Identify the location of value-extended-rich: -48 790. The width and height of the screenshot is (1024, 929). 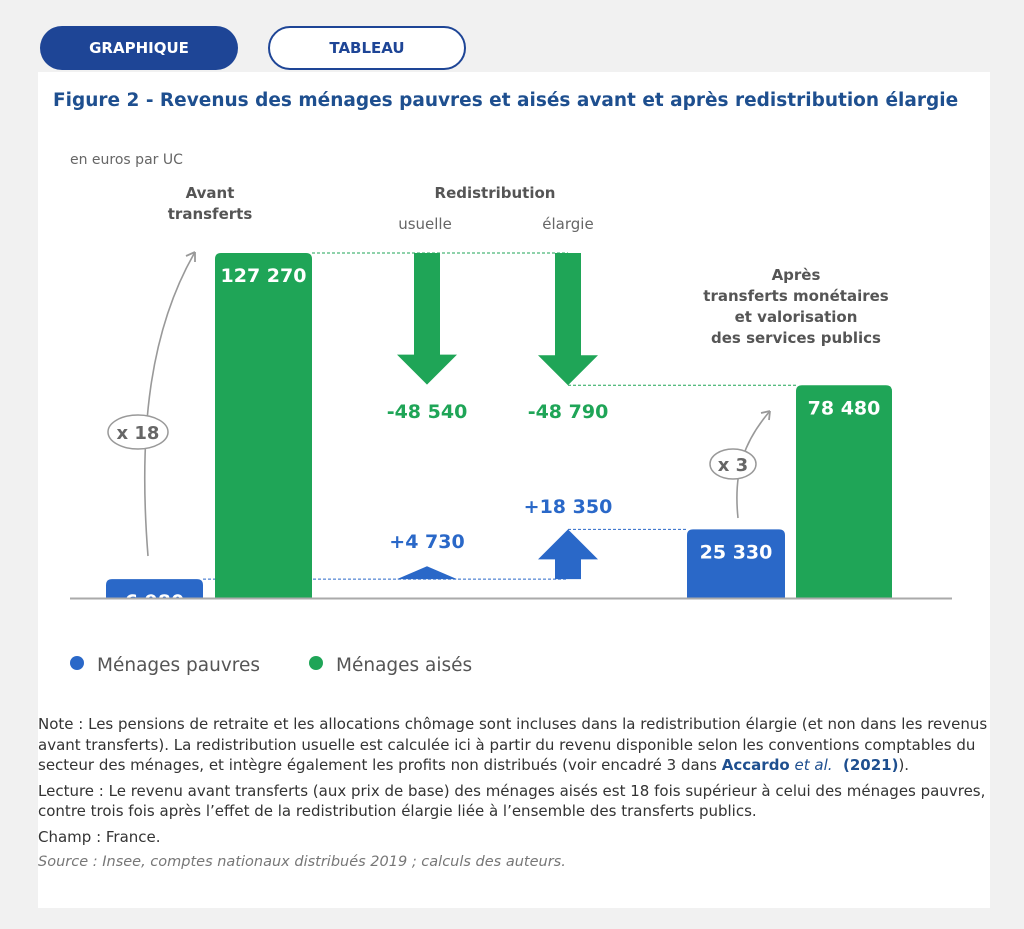
(568, 412).